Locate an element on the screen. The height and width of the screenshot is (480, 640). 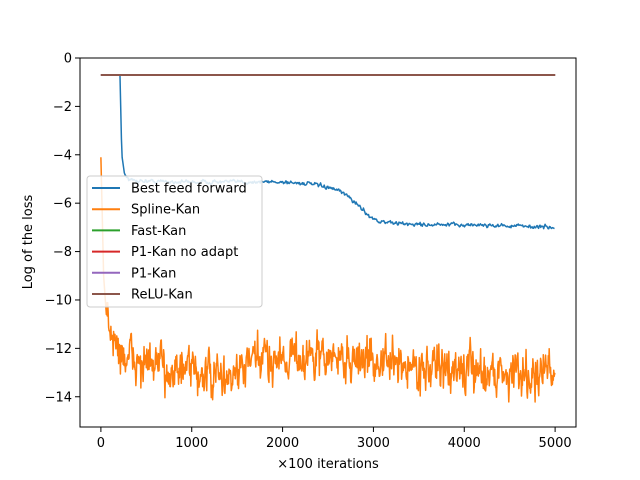
x-tick-label-5: 5000 is located at coordinates (555, 443).